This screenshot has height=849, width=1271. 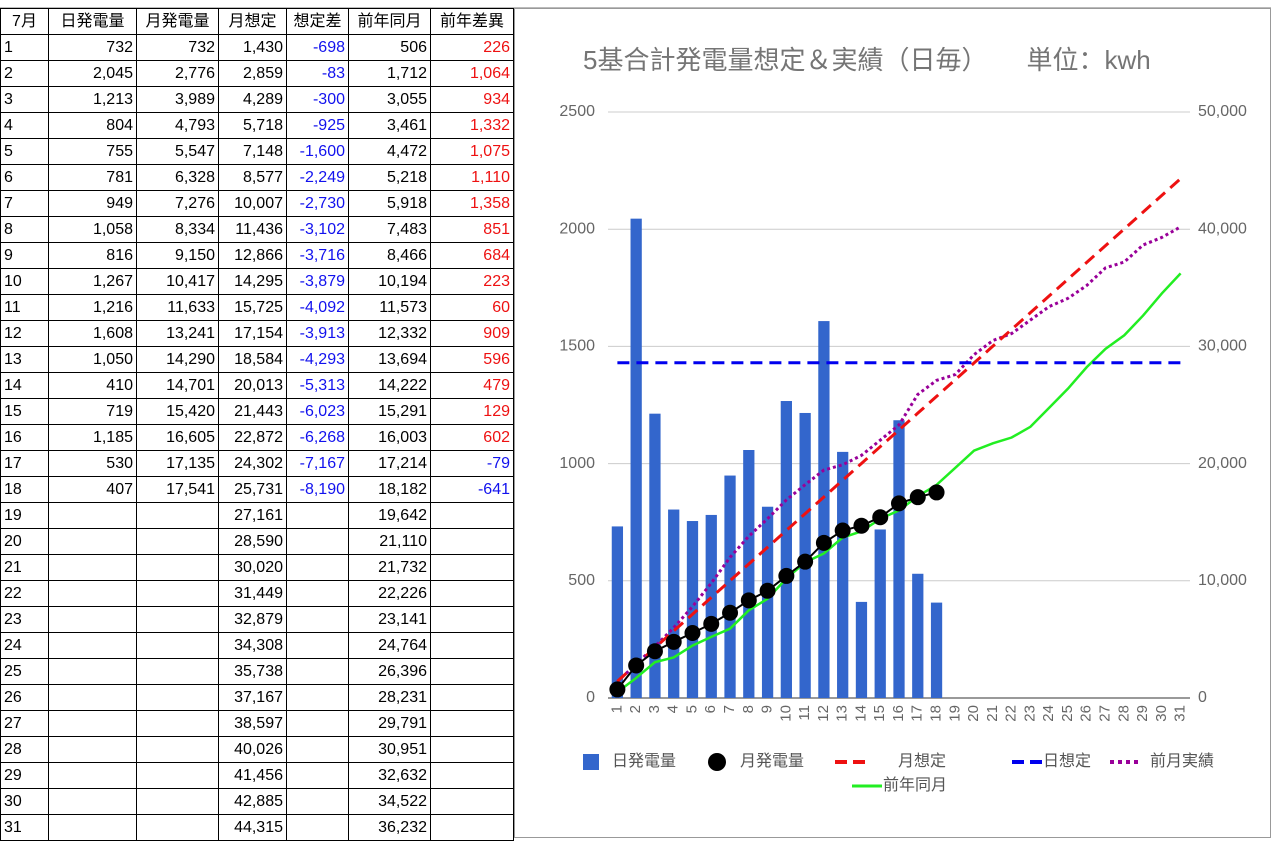 I want to click on table-cell: 11,573, so click(x=389, y=307).